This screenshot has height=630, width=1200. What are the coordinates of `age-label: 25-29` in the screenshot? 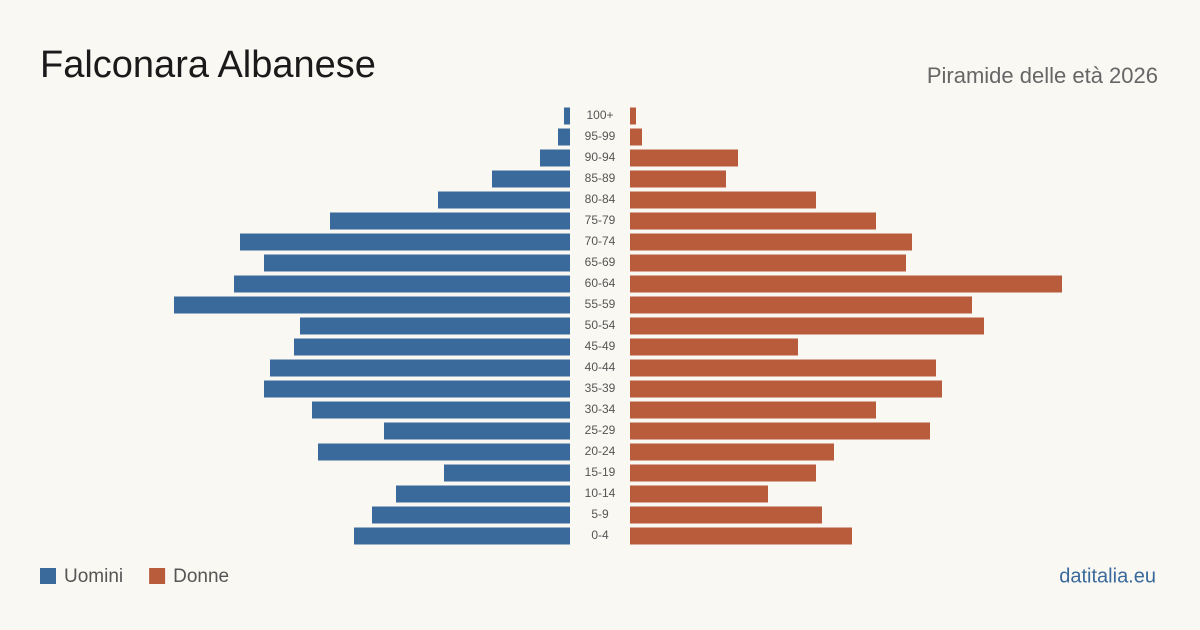 It's located at (600, 430).